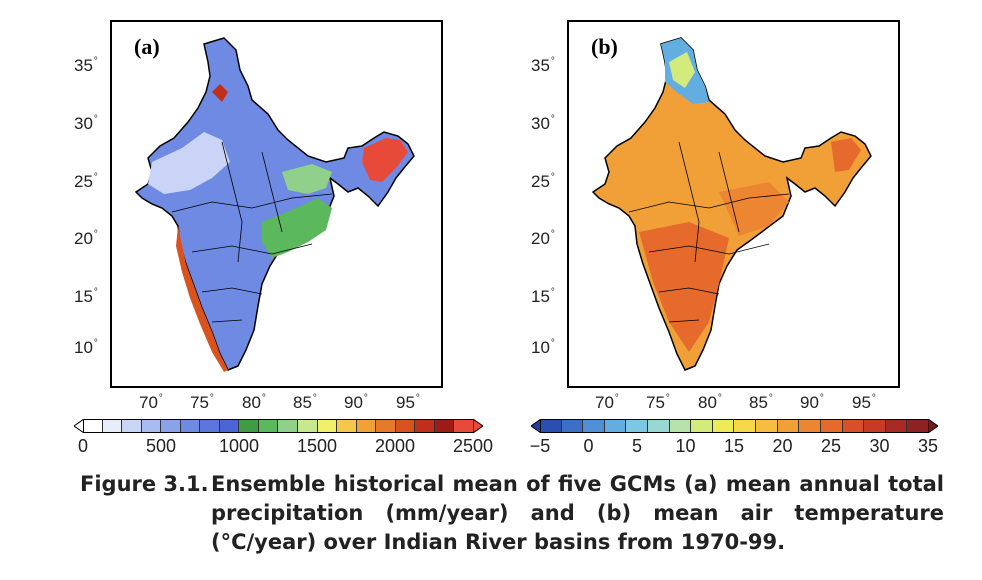 The width and height of the screenshot is (982, 580). What do you see at coordinates (86, 65) in the screenshot?
I see `lat-tick-a-35: 35°` at bounding box center [86, 65].